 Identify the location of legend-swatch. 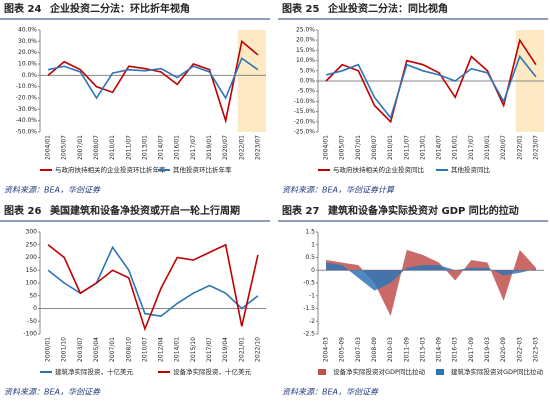
(440, 372).